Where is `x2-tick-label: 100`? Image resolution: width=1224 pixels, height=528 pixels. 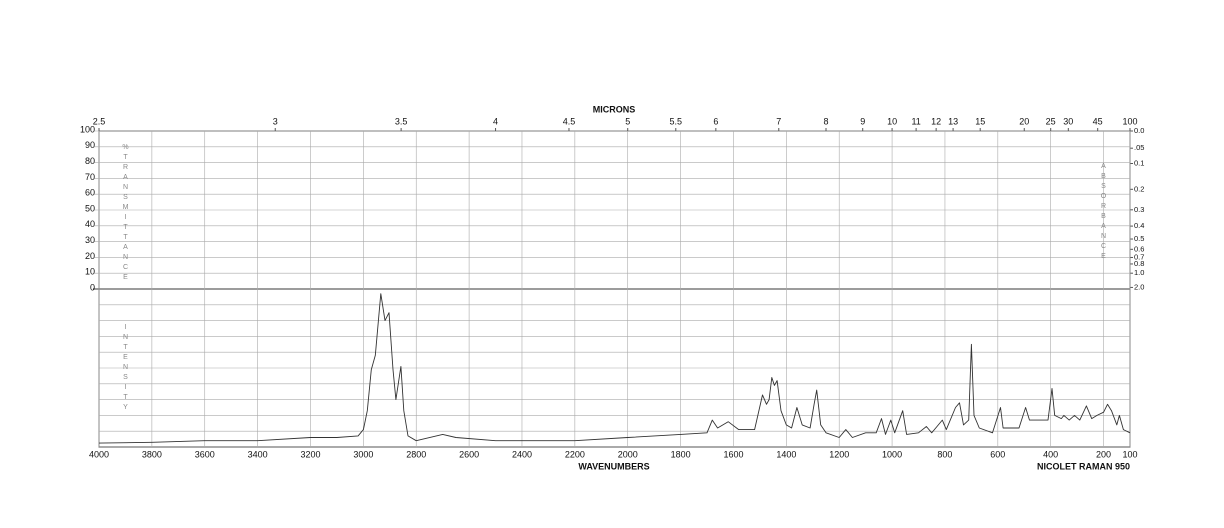 x2-tick-label: 100 is located at coordinates (1129, 121).